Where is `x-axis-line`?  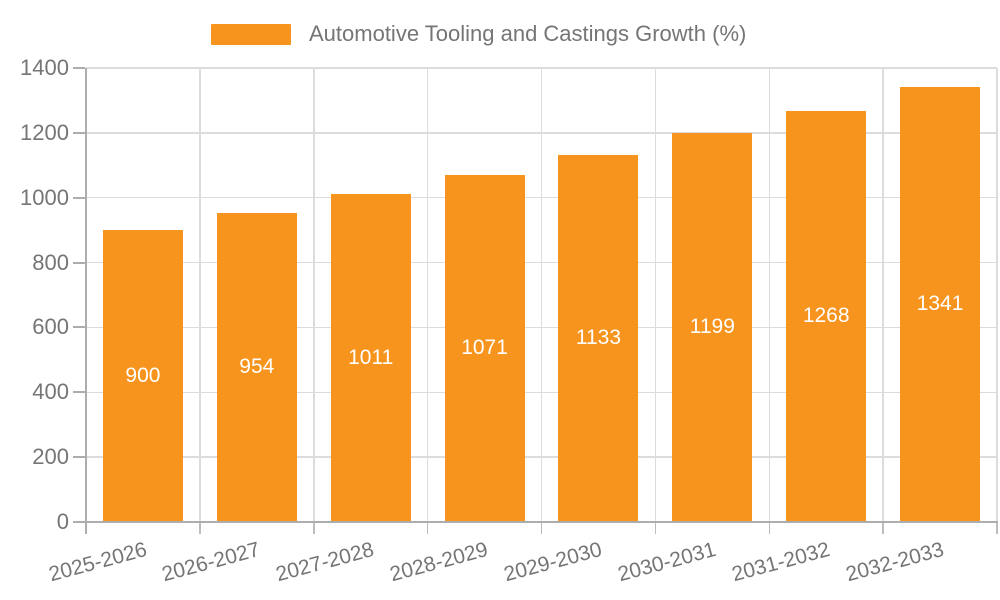 x-axis-line is located at coordinates (541, 522).